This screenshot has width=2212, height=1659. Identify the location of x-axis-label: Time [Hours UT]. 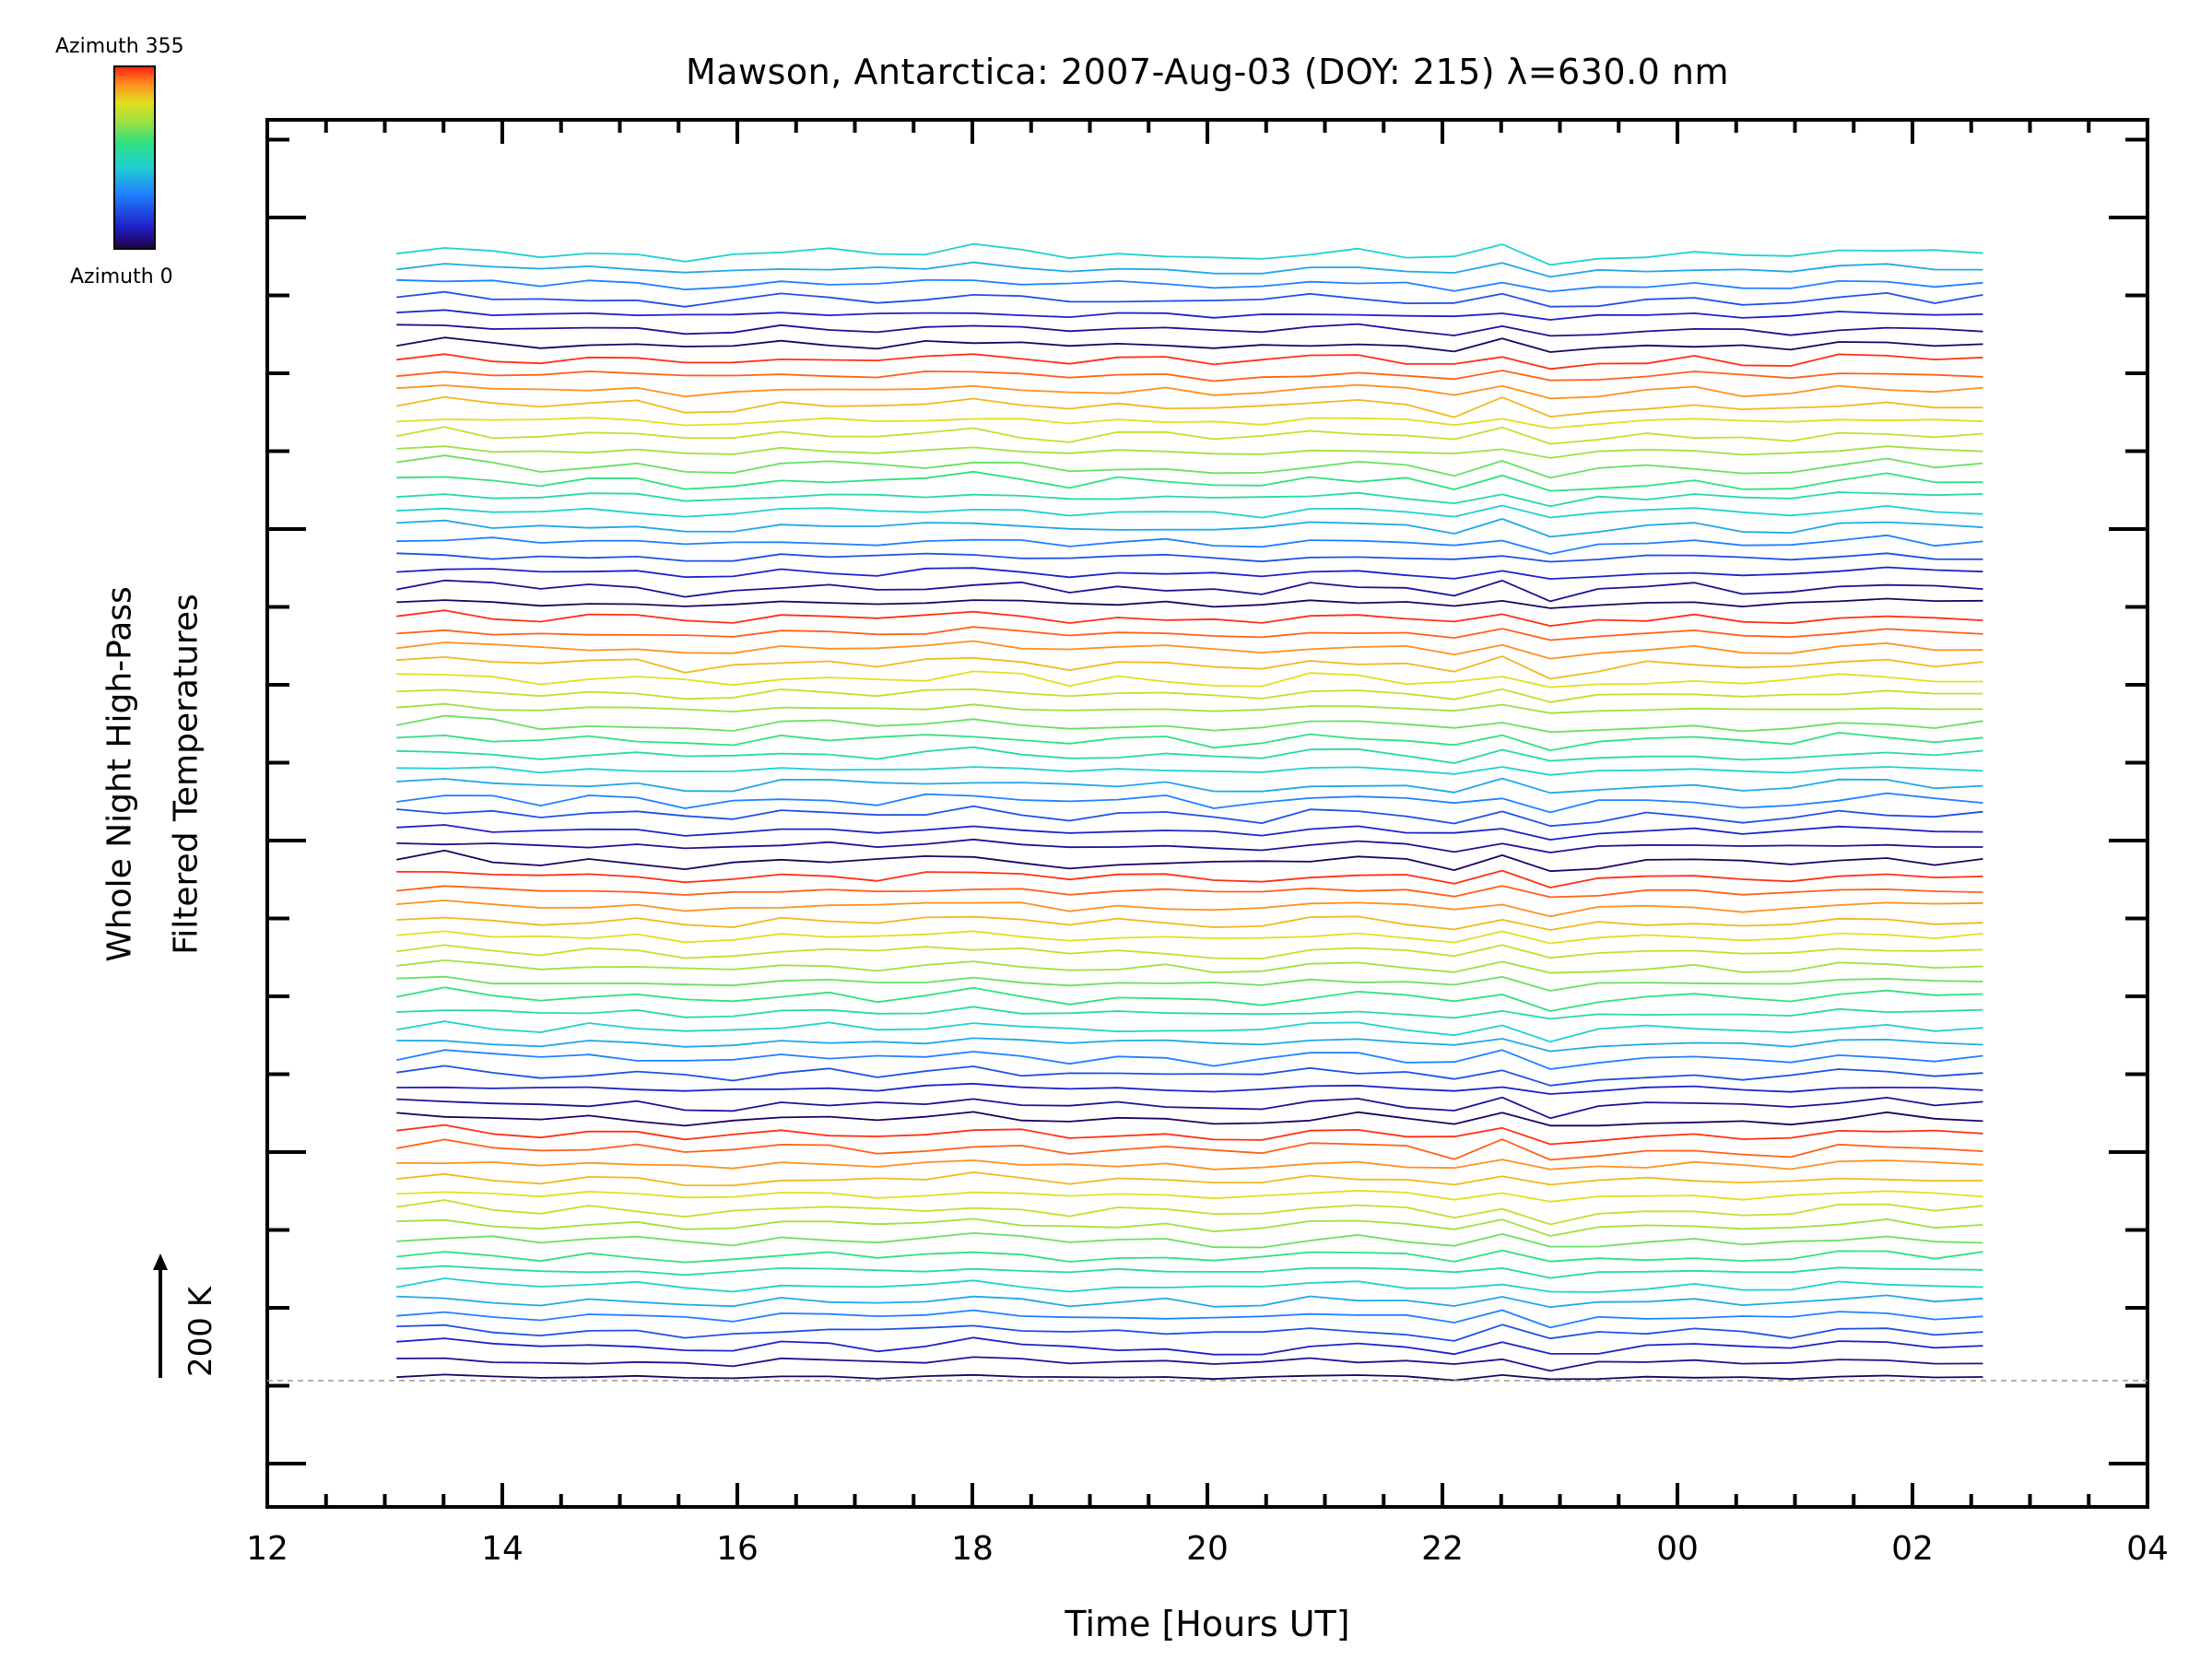
(1207, 1624).